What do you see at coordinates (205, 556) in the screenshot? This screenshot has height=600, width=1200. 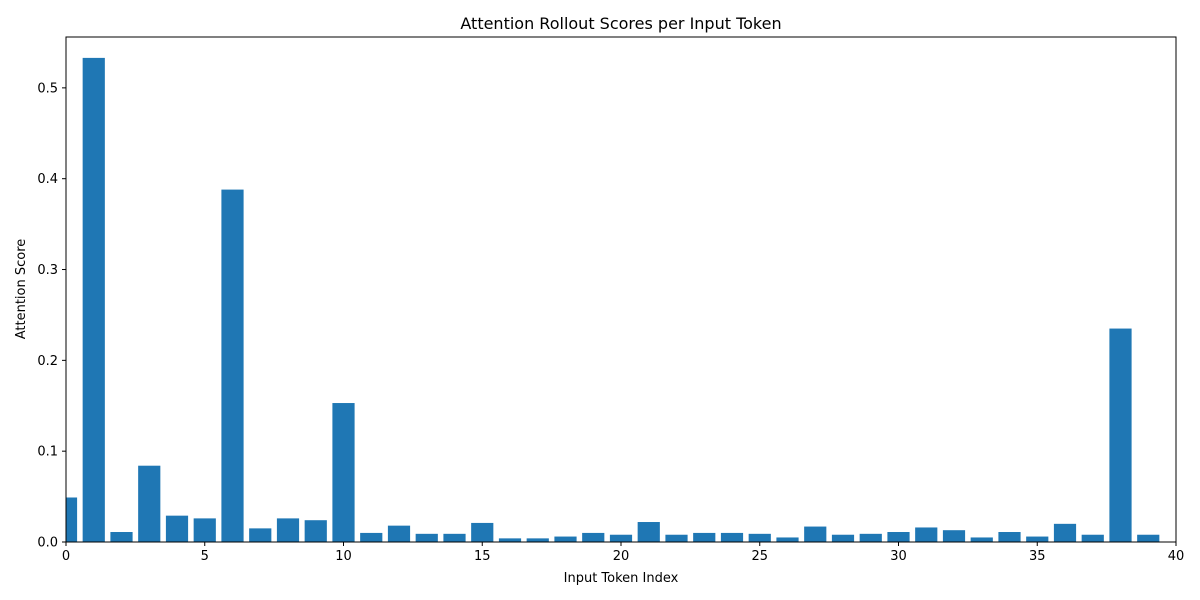 I see `x-tick-label: 5` at bounding box center [205, 556].